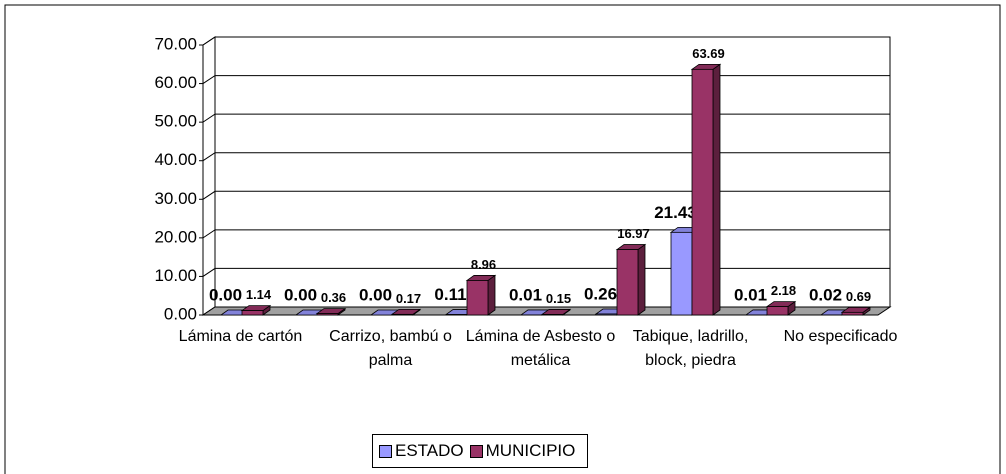  I want to click on legend-item: ESTADO, so click(421, 451).